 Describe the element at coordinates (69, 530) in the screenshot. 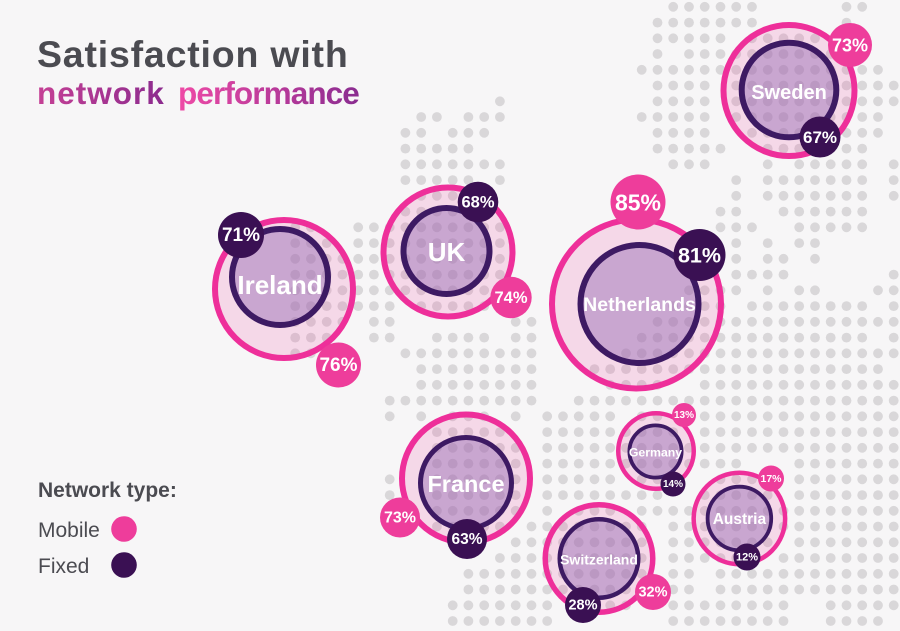

I see `svg-text: Mobile` at that location.